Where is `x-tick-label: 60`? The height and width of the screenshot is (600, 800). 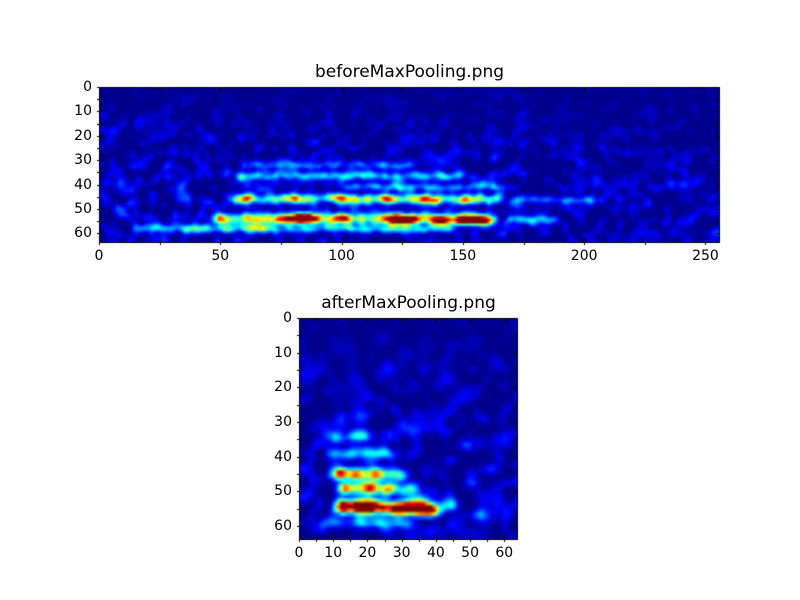 x-tick-label: 60 is located at coordinates (504, 553).